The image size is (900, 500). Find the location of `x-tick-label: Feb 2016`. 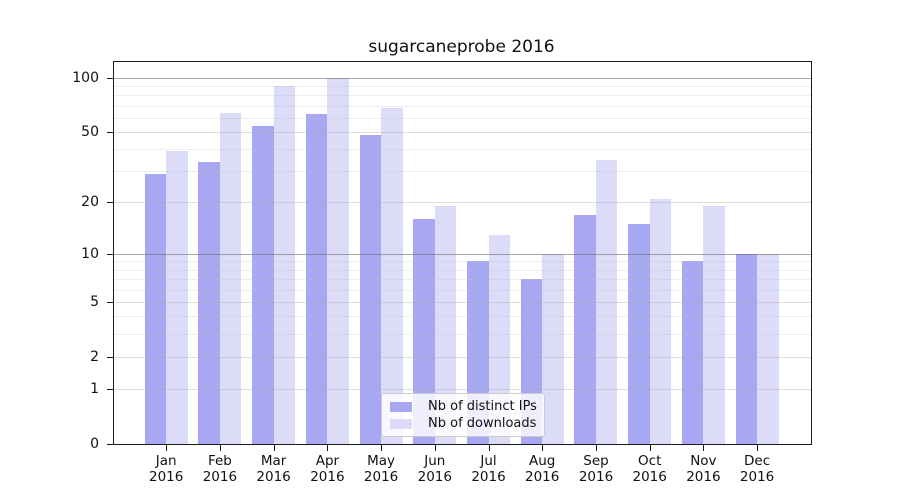

x-tick-label: Feb 2016 is located at coordinates (220, 469).